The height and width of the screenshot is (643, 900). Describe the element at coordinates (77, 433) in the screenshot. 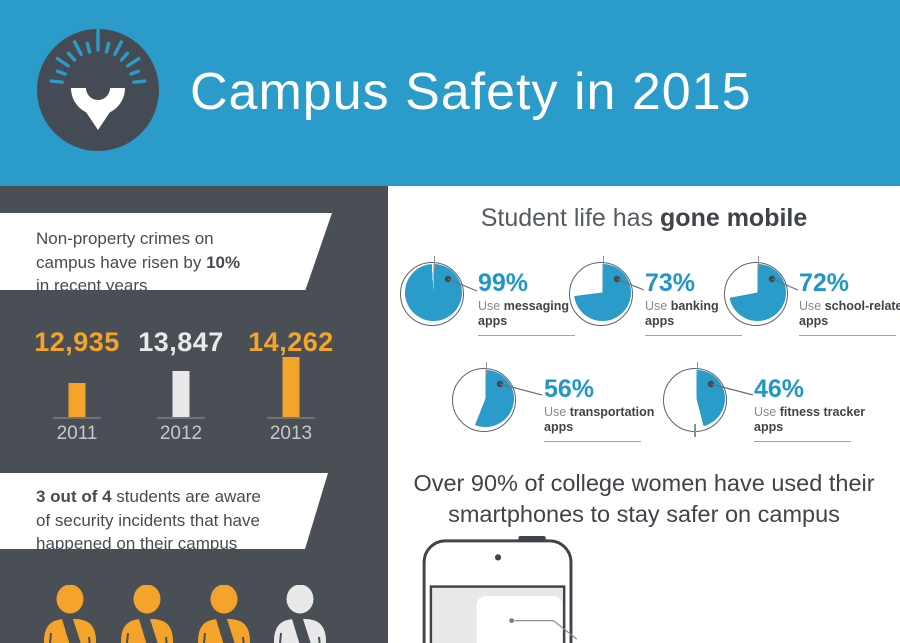

I see `bar-year-2011: 2011` at that location.